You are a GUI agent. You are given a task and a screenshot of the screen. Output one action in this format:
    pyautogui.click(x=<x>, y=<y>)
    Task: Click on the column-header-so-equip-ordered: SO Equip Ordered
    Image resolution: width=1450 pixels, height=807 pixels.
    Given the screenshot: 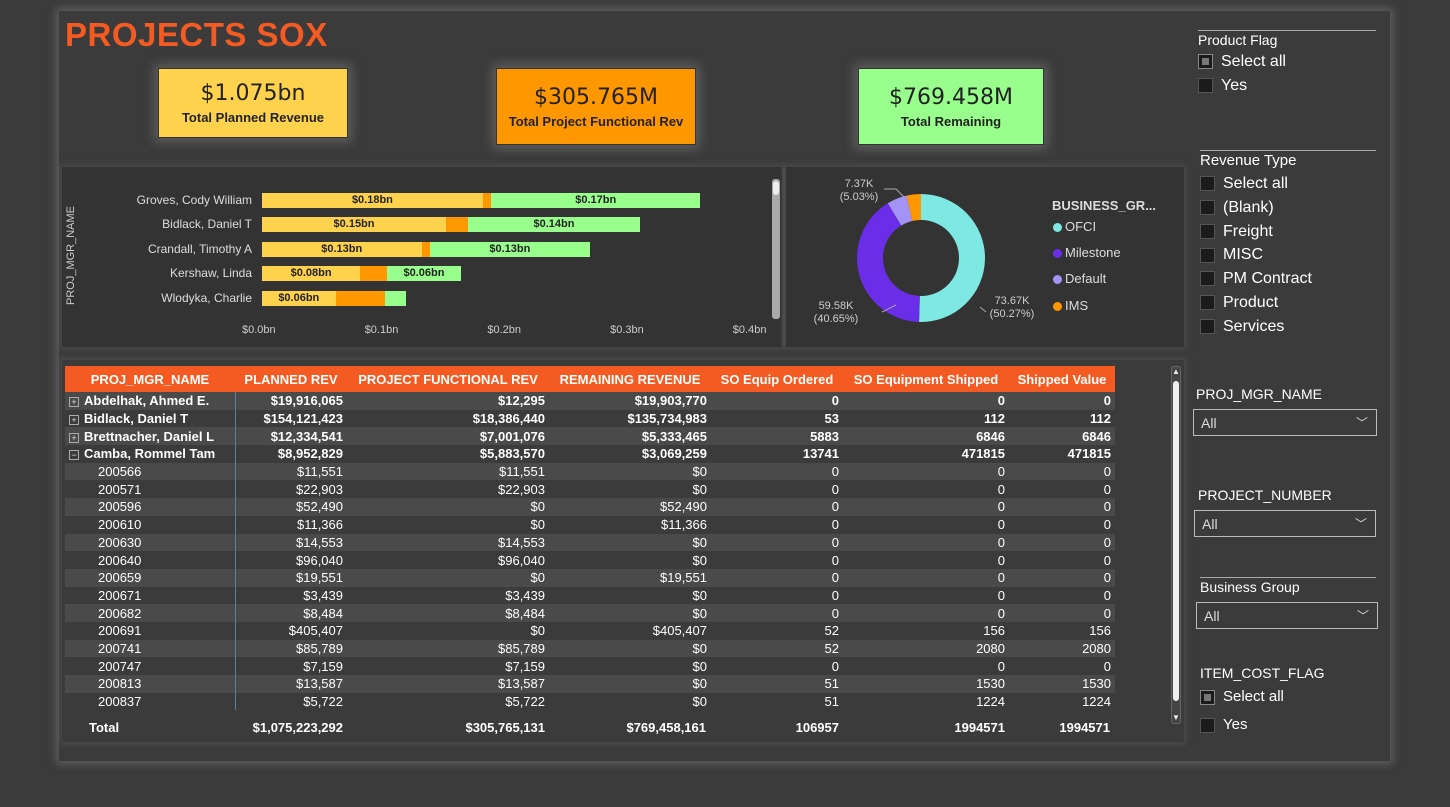 What is the action you would take?
    pyautogui.click(x=777, y=379)
    